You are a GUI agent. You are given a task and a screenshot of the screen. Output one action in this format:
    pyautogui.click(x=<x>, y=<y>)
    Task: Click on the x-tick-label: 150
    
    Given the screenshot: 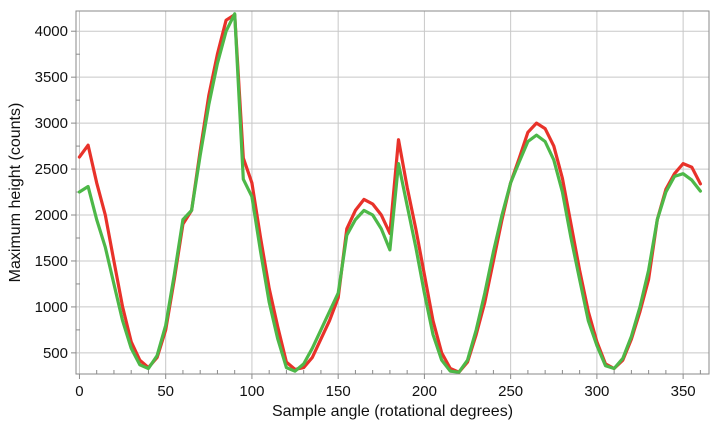 What is the action you would take?
    pyautogui.click(x=338, y=391)
    